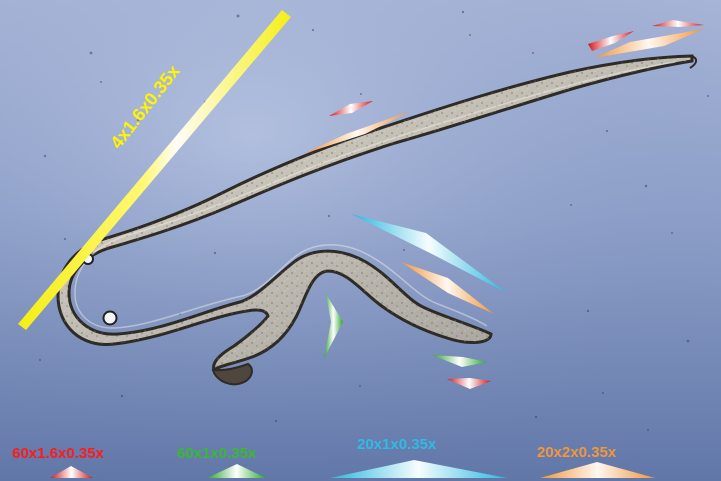 Image resolution: width=721 pixels, height=481 pixels. I want to click on right-orange-marker, so click(447, 288).